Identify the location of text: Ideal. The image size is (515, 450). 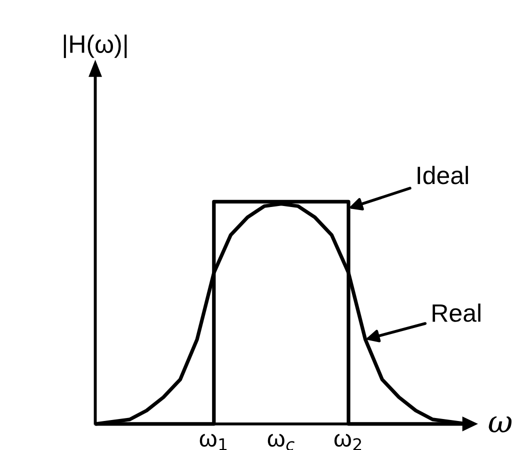
(443, 175).